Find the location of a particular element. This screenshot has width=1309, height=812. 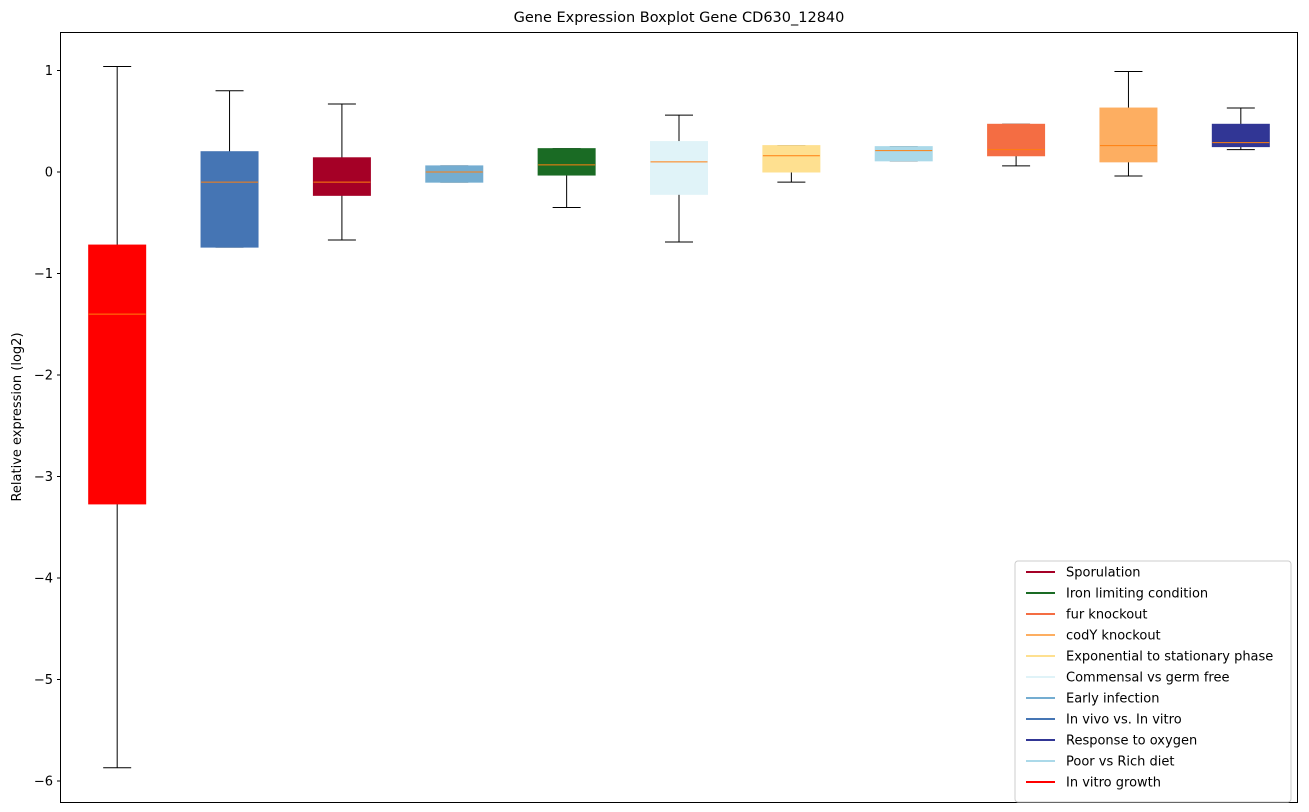

legend-label: Exponential to stationary phase is located at coordinates (1169, 657).